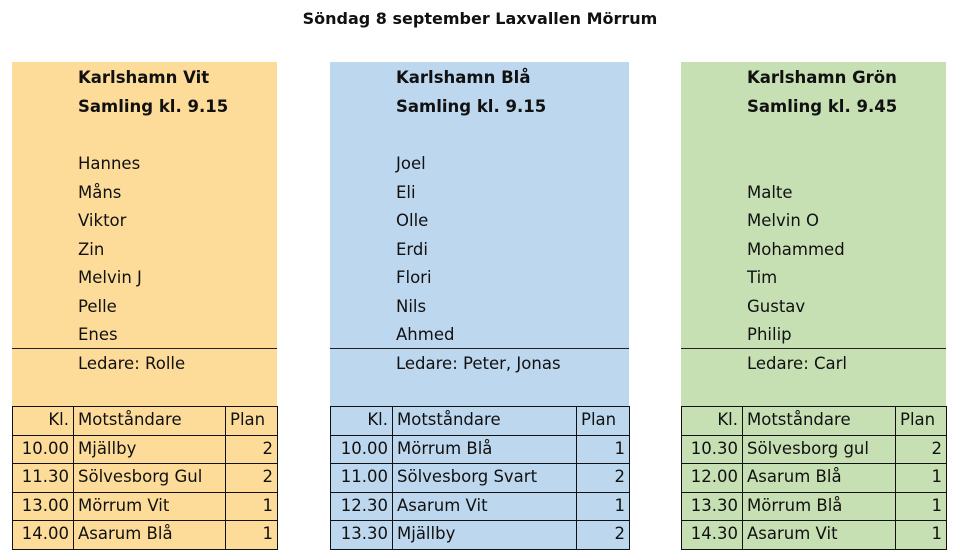  Describe the element at coordinates (769, 334) in the screenshot. I see `player-name: Philip` at that location.